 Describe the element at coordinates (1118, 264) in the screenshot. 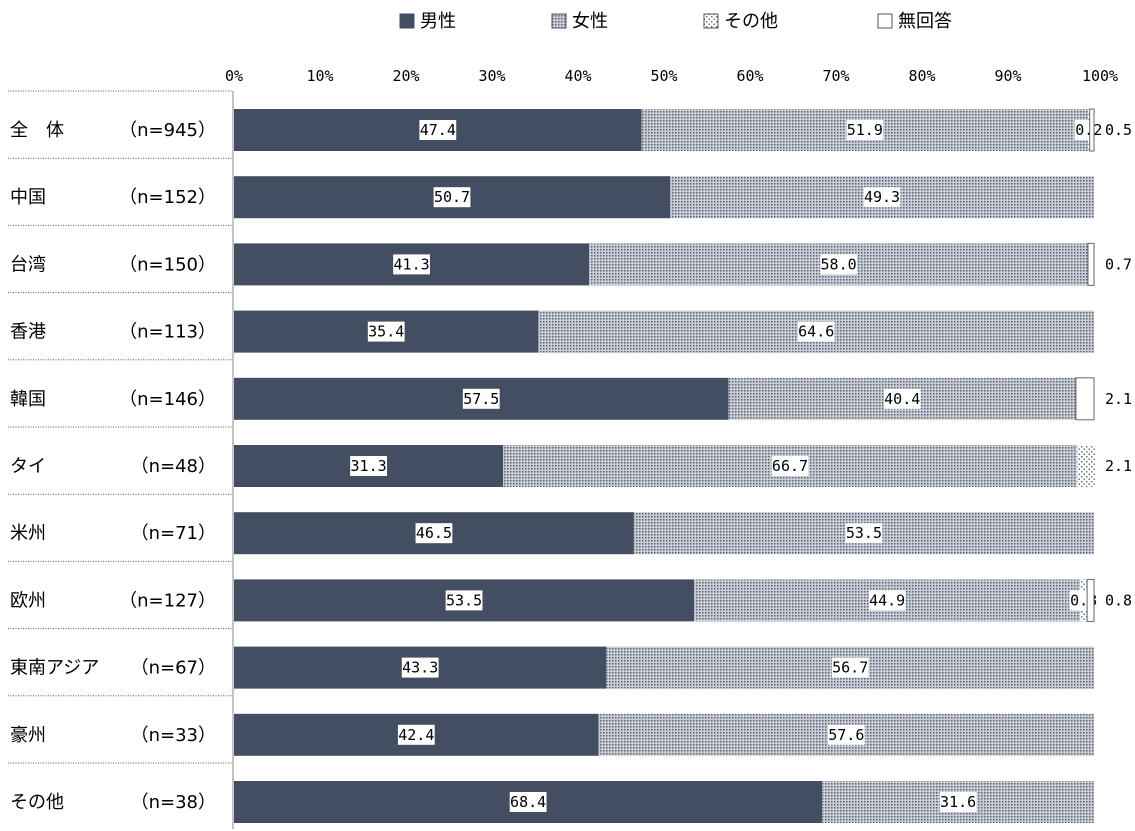

I see `outside-data-label: 0.7` at that location.